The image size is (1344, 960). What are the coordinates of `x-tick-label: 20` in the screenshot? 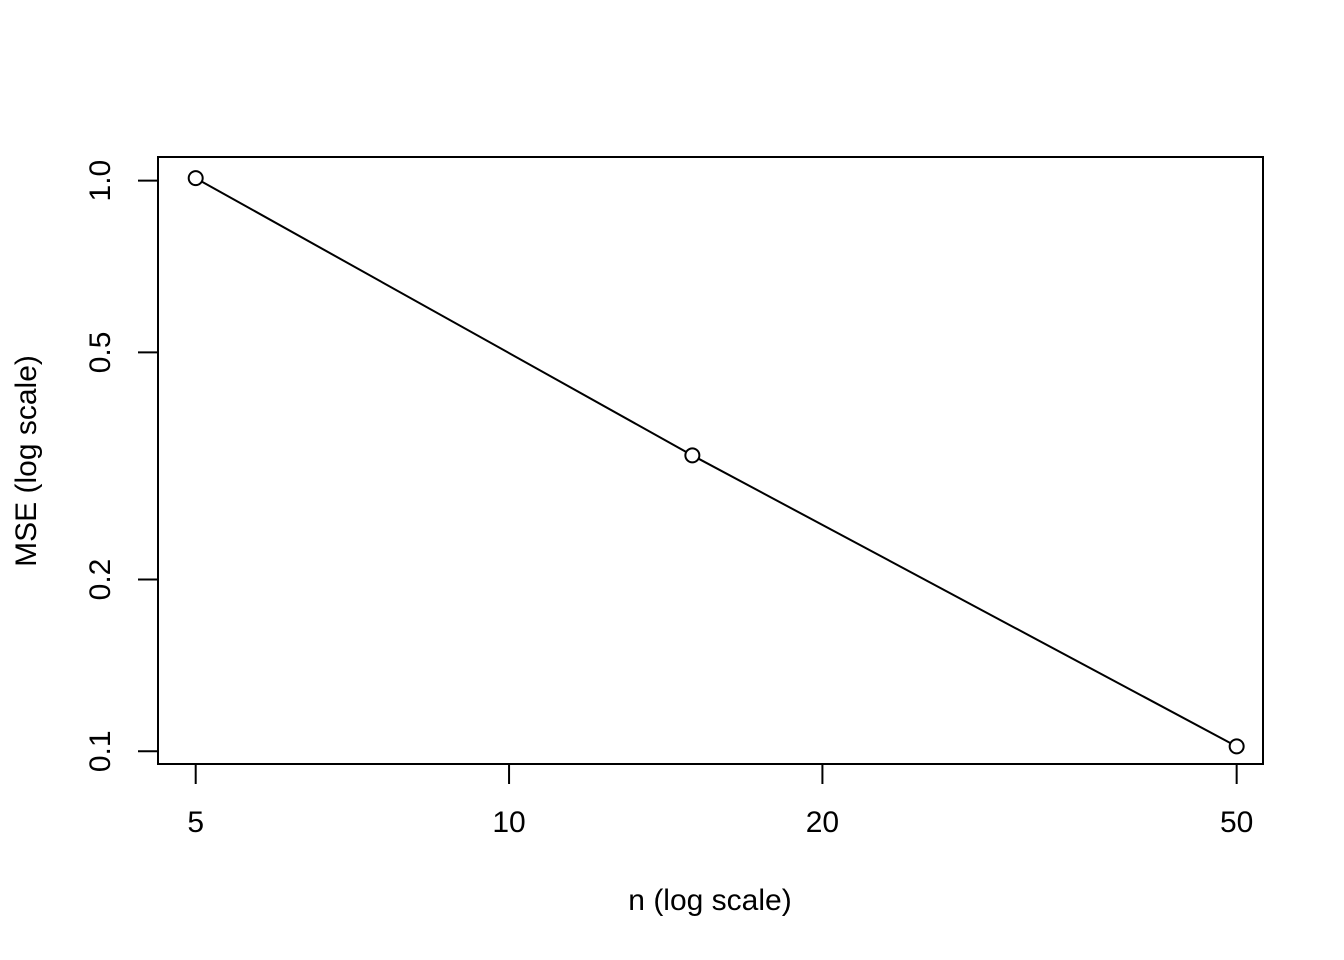 It's located at (822, 822).